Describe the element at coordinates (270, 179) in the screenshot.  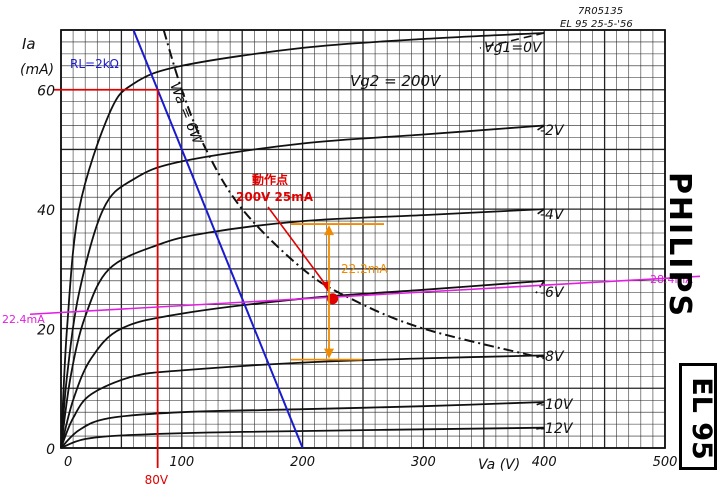
I see `operating-point-label-1: 動作点` at that location.